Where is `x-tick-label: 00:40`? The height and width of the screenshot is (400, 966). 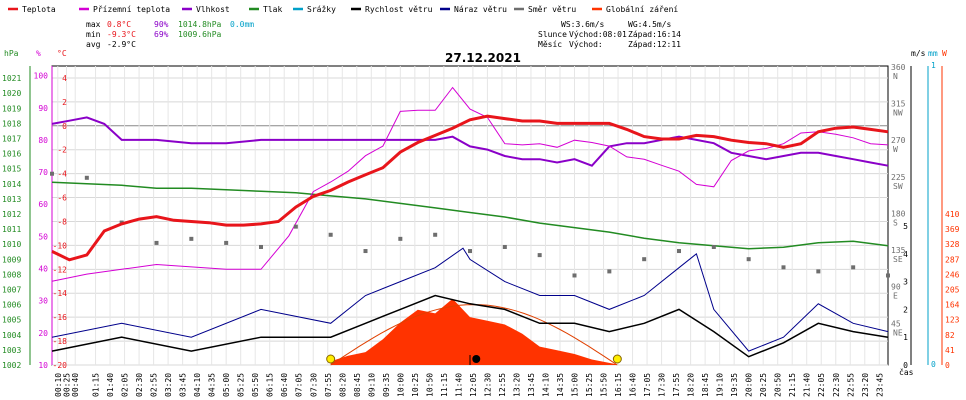 x-tick-label: 00:40 is located at coordinates (75, 385).